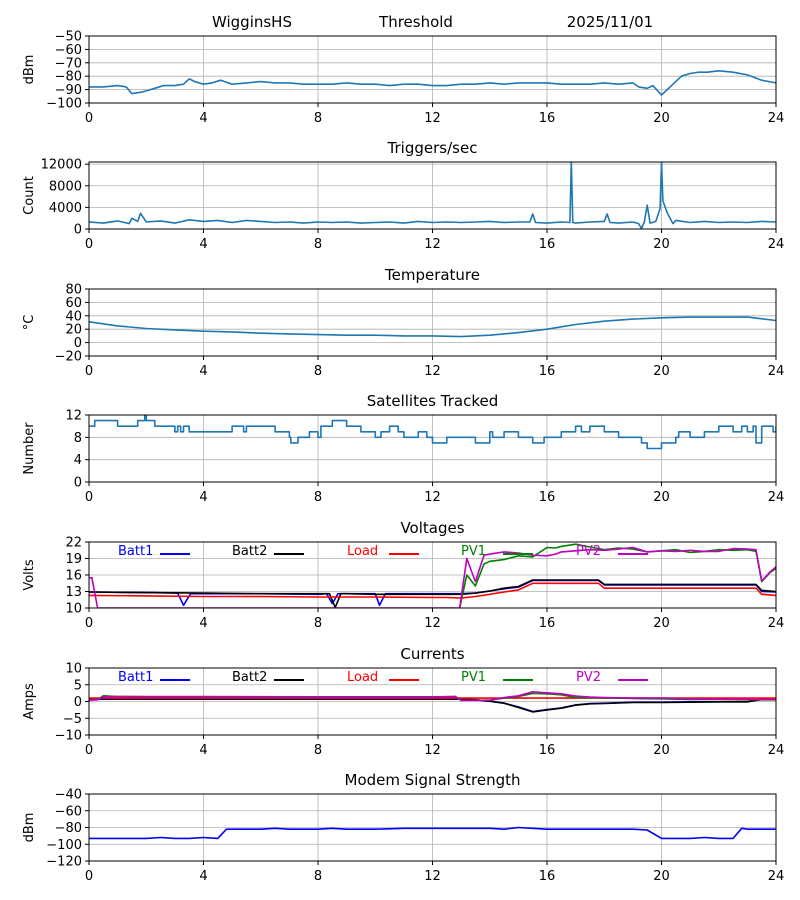  I want to click on legend-label-pv2: PV2, so click(588, 677).